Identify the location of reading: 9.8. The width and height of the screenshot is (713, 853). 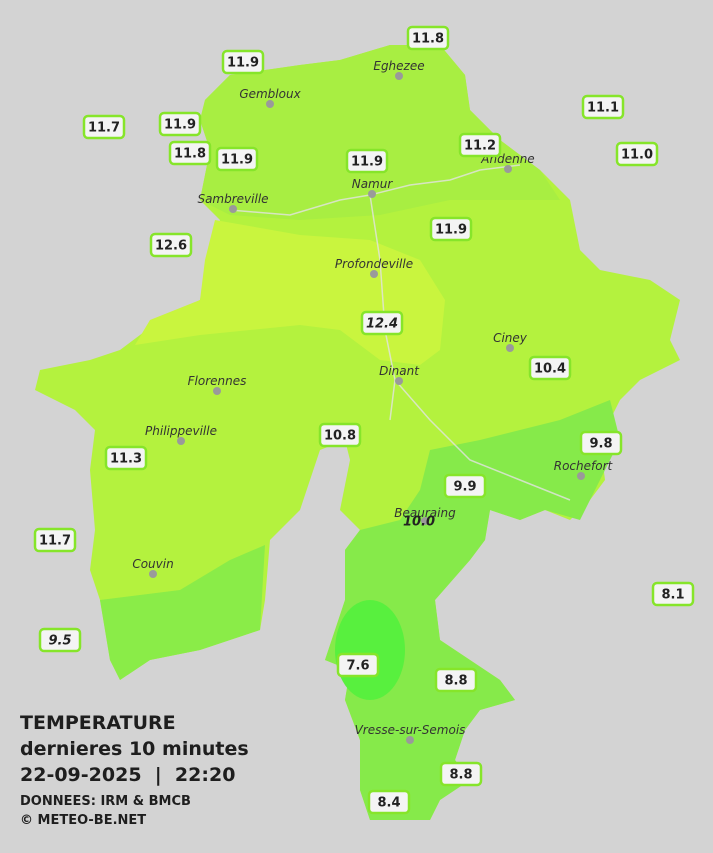
(600, 444).